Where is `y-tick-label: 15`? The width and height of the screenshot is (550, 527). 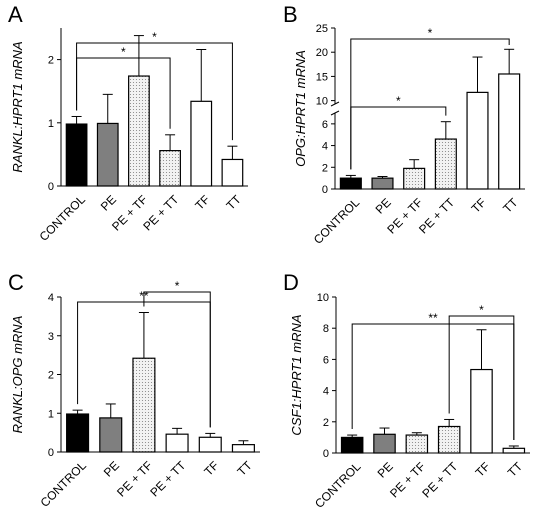 y-tick-label: 15 is located at coordinates (322, 77).